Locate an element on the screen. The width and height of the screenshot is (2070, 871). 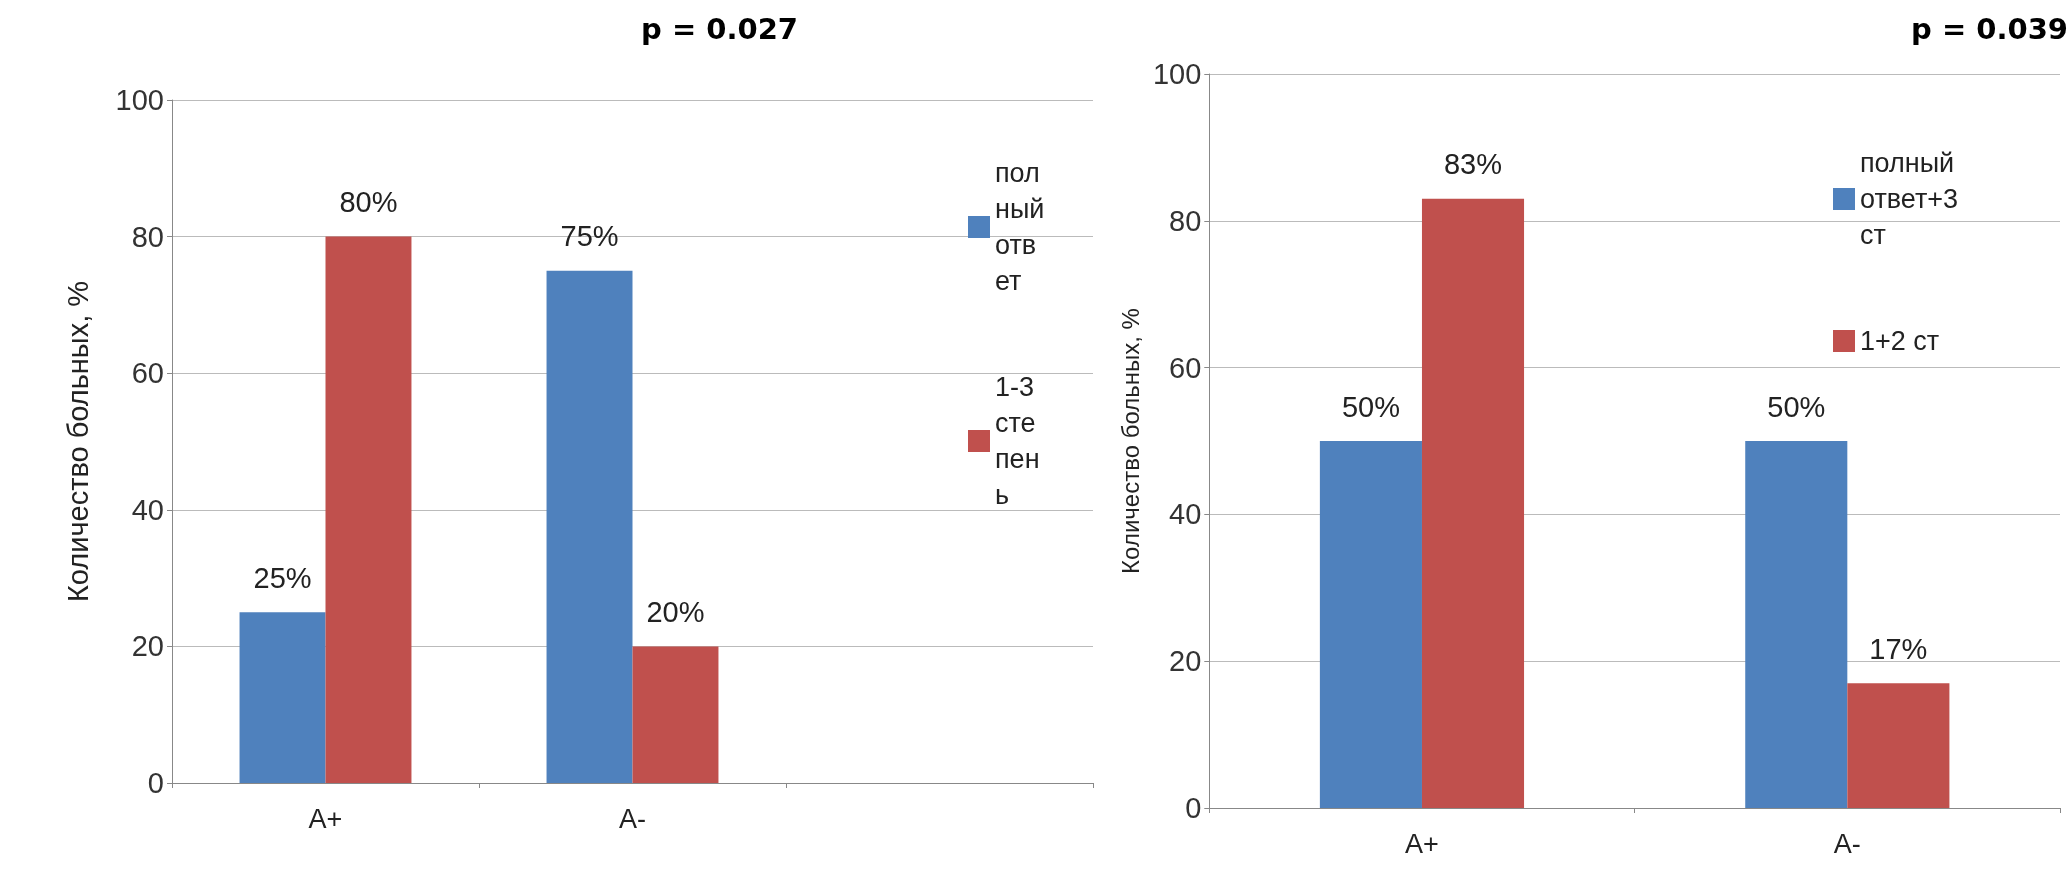
data-label: 83% is located at coordinates (1473, 164).